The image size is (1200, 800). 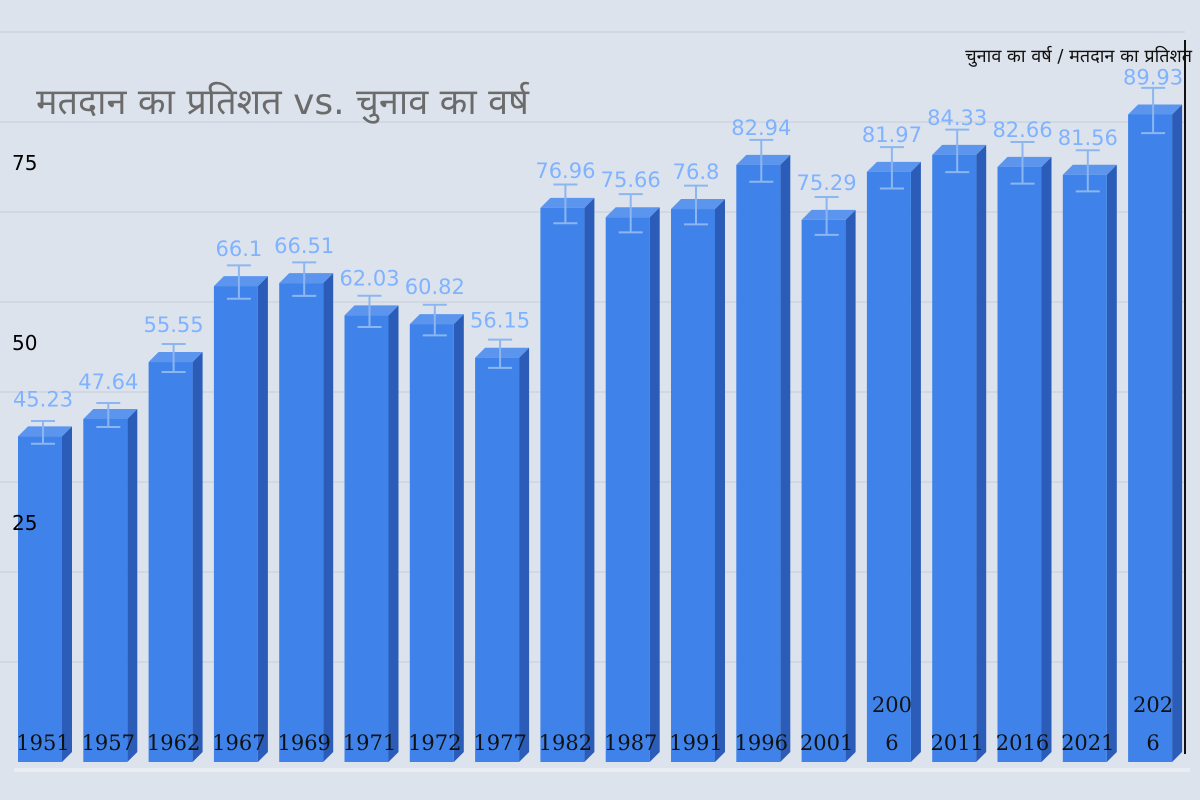 What do you see at coordinates (283, 102) in the screenshot?
I see `chart-title: मतदान का प्रतिशत vs. चुनाव का वर्ष` at bounding box center [283, 102].